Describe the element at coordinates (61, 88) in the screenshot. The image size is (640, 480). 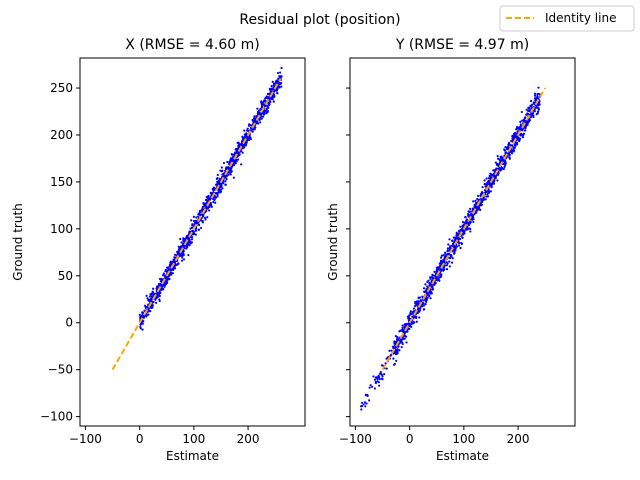
I see `x-ytick-label: 250` at that location.